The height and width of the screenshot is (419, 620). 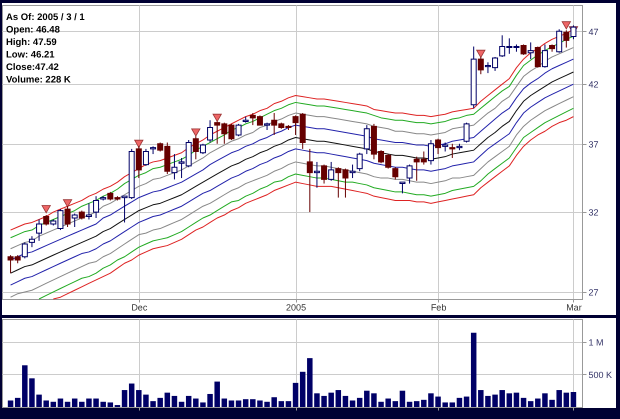 What do you see at coordinates (38, 80) in the screenshot?
I see `annotation: Volume: 228 K` at bounding box center [38, 80].